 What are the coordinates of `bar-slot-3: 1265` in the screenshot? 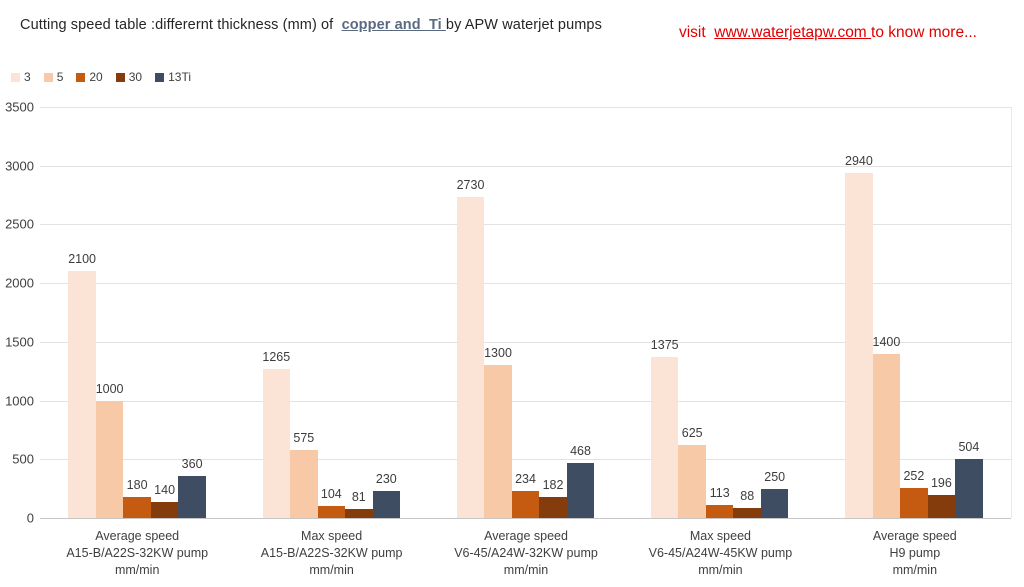 It's located at (276, 312).